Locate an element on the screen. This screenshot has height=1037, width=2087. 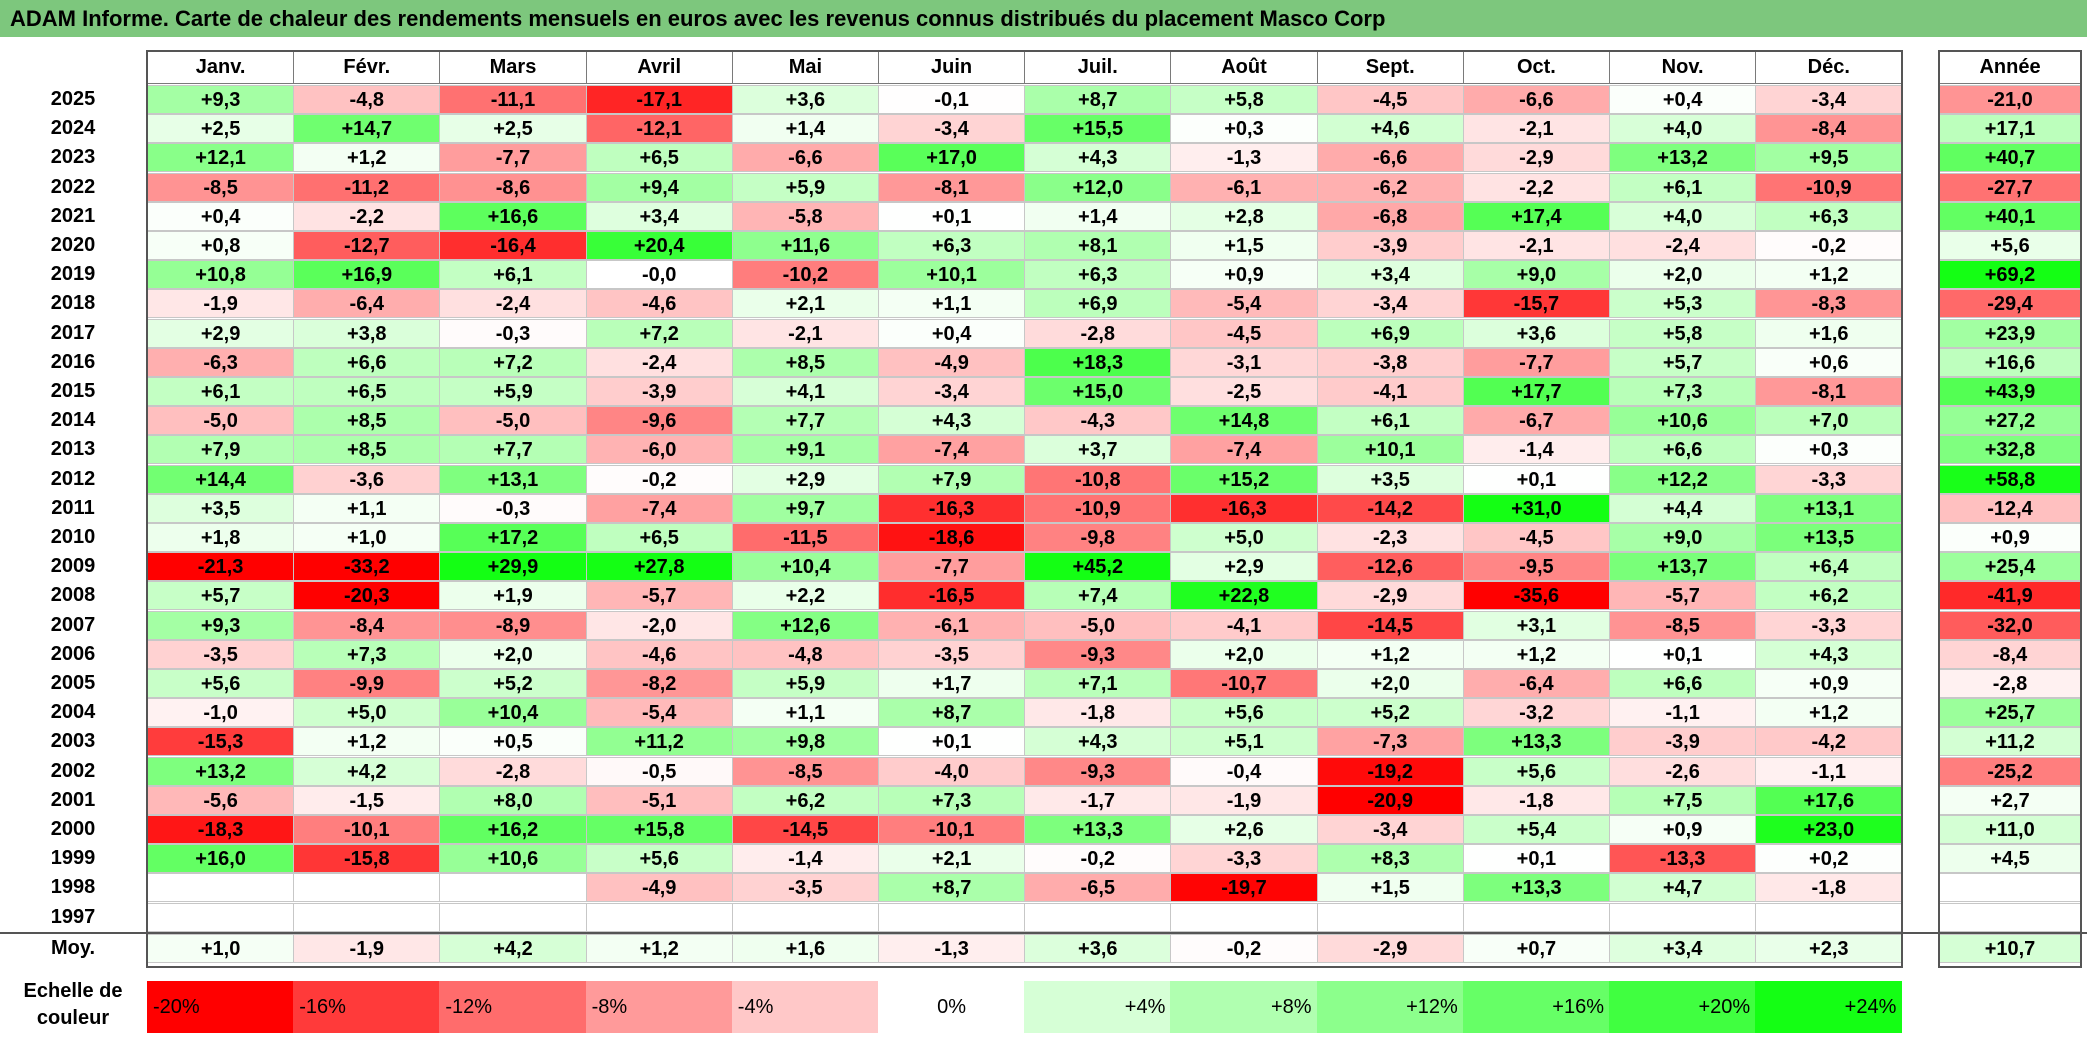
heatmap-cell: -2,2 is located at coordinates (1536, 187).